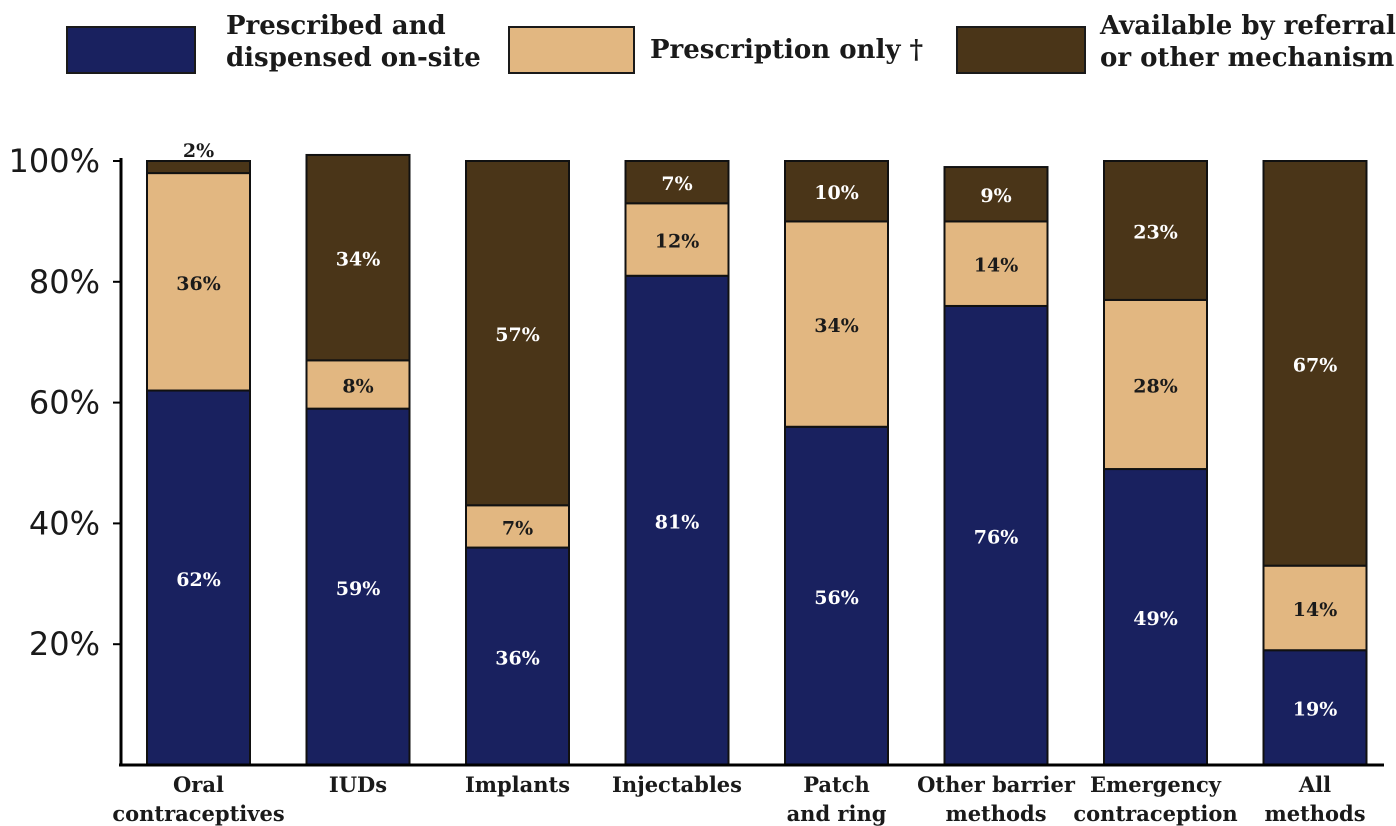 Image resolution: width=1396 pixels, height=826 pixels. What do you see at coordinates (1156, 784) in the screenshot?
I see `x-tick-label: Emergency` at bounding box center [1156, 784].